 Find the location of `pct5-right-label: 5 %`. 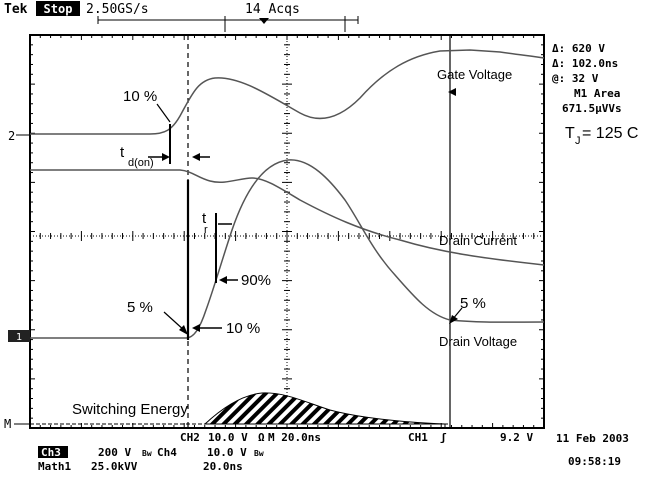

pct5-right-label: 5 % is located at coordinates (473, 303).